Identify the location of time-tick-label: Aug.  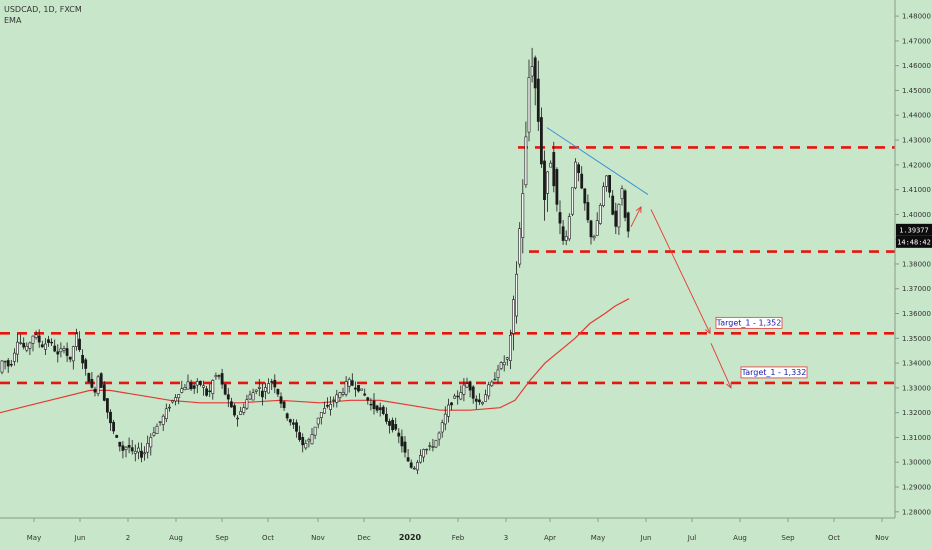
(740, 538).